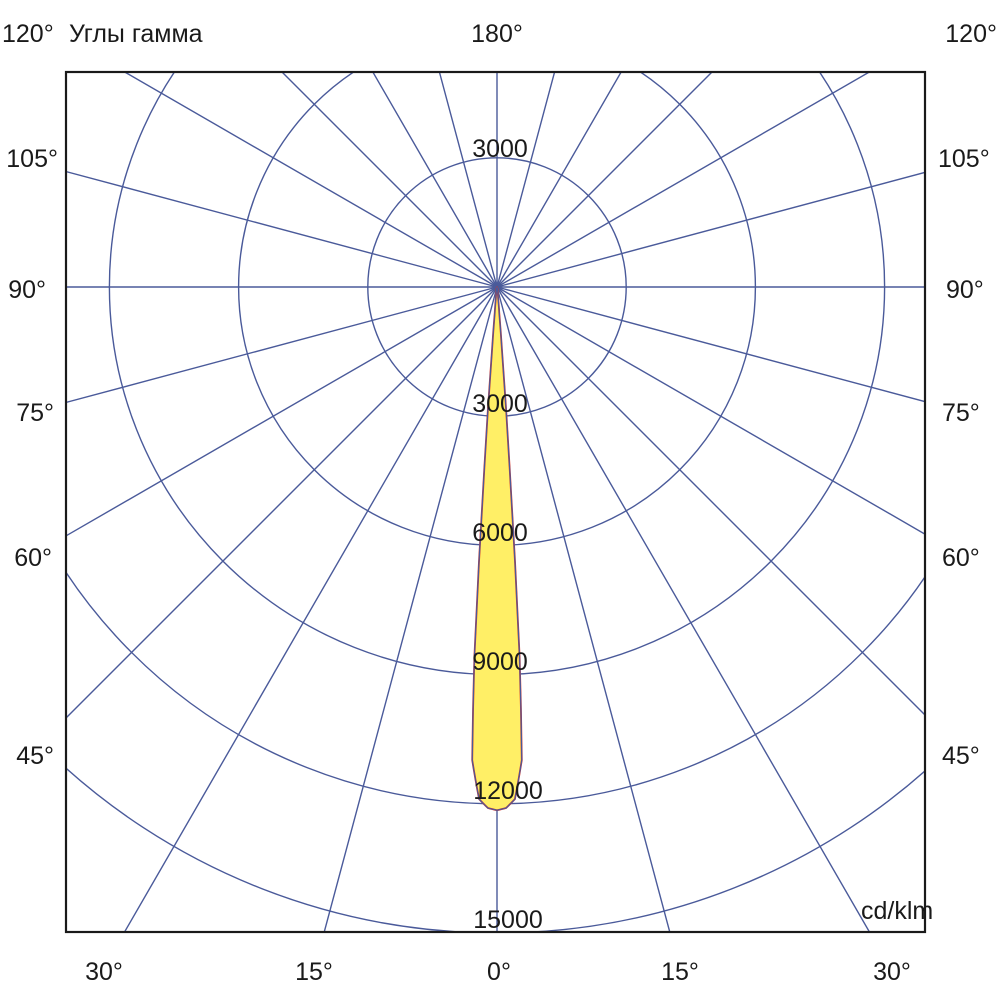 The height and width of the screenshot is (1000, 1000). Describe the element at coordinates (500, 404) in the screenshot. I see `ring-label-3000: 3000` at that location.